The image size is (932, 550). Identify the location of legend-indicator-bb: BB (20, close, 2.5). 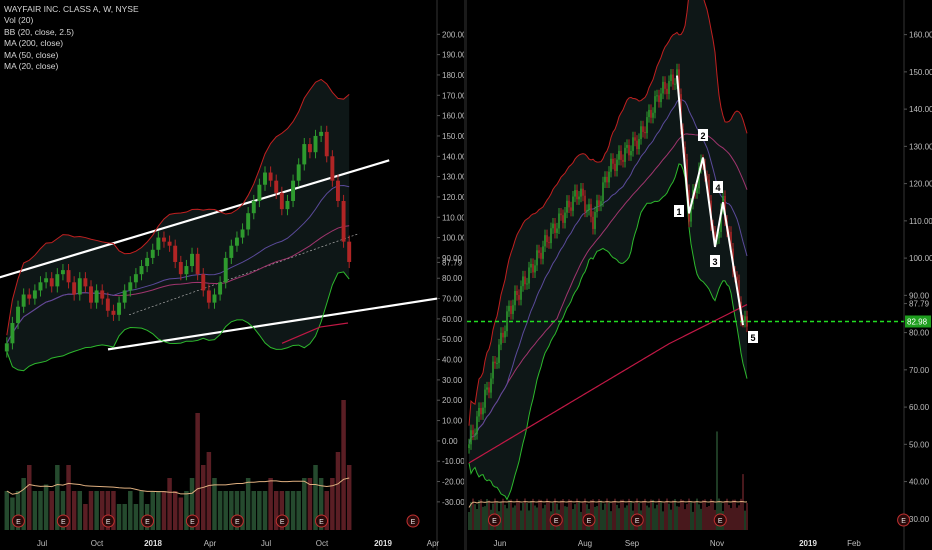
(39, 31).